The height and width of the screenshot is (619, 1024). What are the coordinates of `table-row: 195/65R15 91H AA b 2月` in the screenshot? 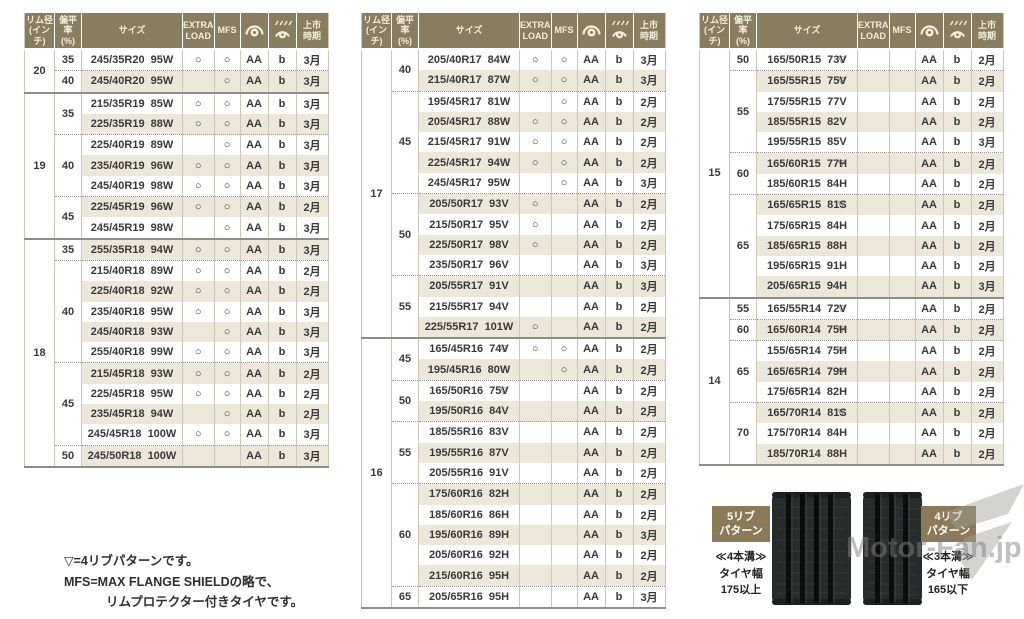 It's located at (852, 266).